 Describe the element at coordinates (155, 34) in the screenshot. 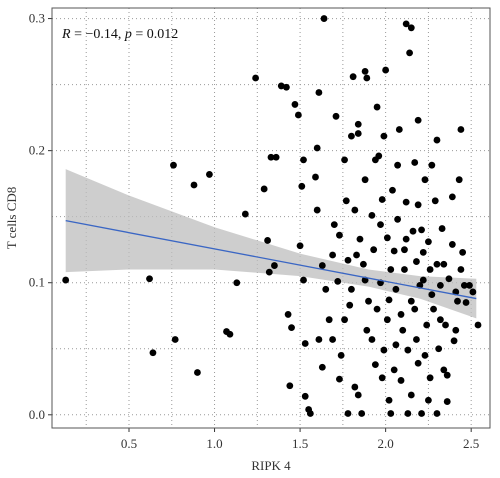

I see `annotation-part: = 0.012` at that location.